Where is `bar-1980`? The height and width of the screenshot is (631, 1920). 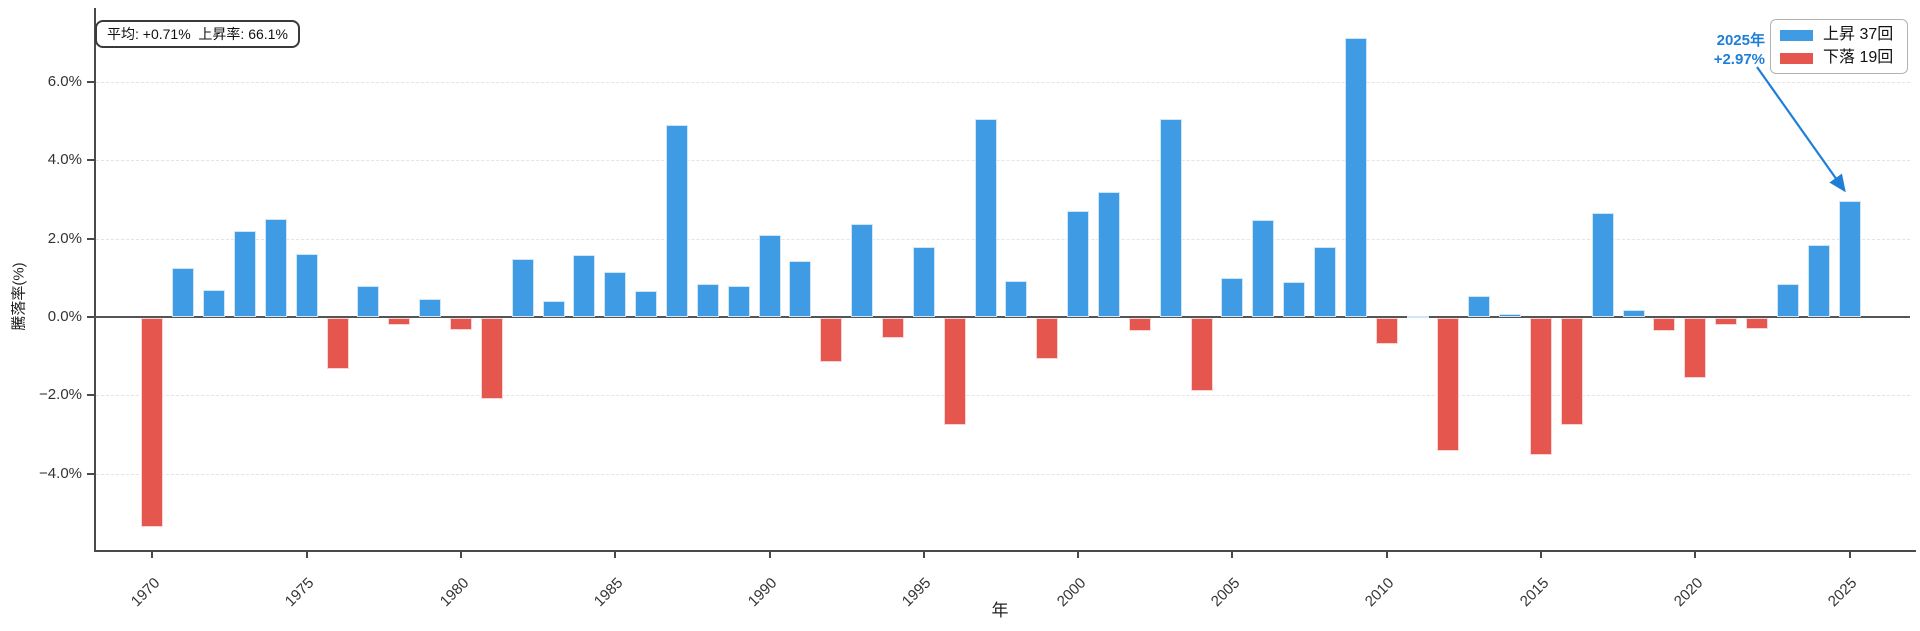 bar-1980 is located at coordinates (460, 324).